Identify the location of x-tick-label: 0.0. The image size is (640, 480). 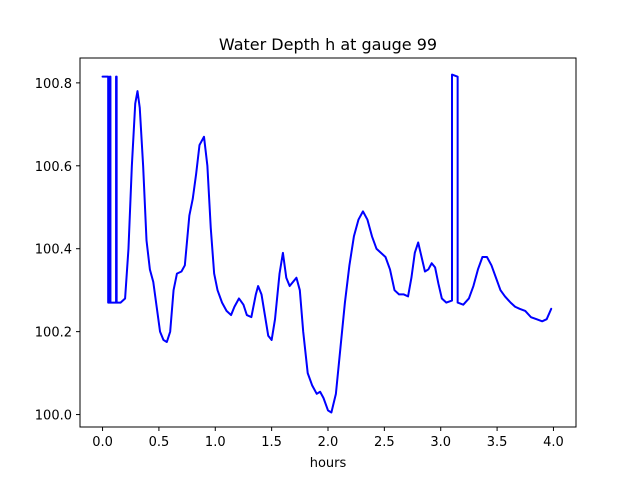
(102, 442).